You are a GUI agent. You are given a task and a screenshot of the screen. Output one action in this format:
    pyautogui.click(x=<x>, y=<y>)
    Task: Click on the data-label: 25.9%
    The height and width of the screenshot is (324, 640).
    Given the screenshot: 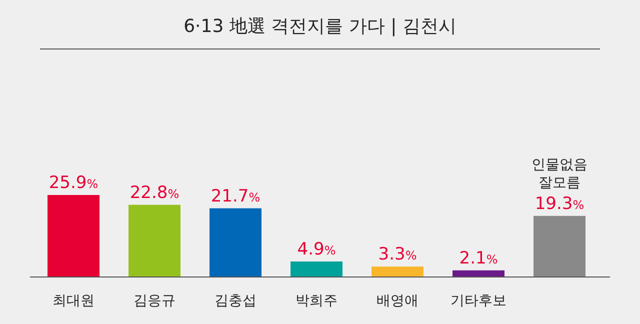 What is the action you would take?
    pyautogui.click(x=73, y=183)
    